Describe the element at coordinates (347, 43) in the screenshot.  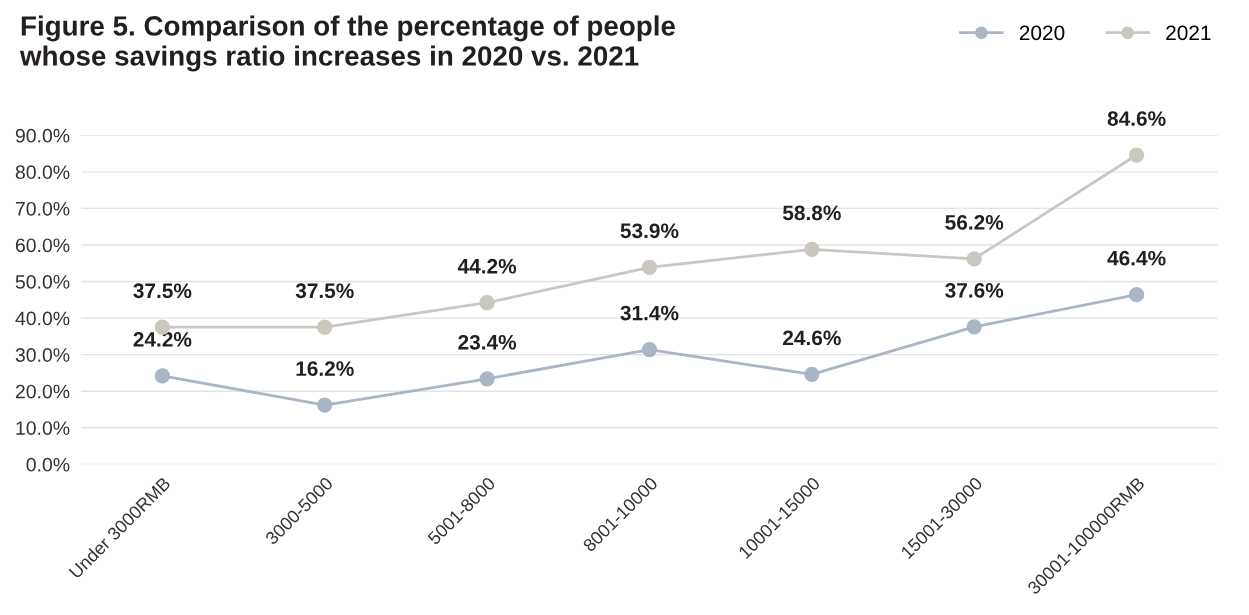
I see `chart-title: Figure 5. Comparison of the percentage of people whose savings ratio increases in 2020 vs. 2021` at that location.